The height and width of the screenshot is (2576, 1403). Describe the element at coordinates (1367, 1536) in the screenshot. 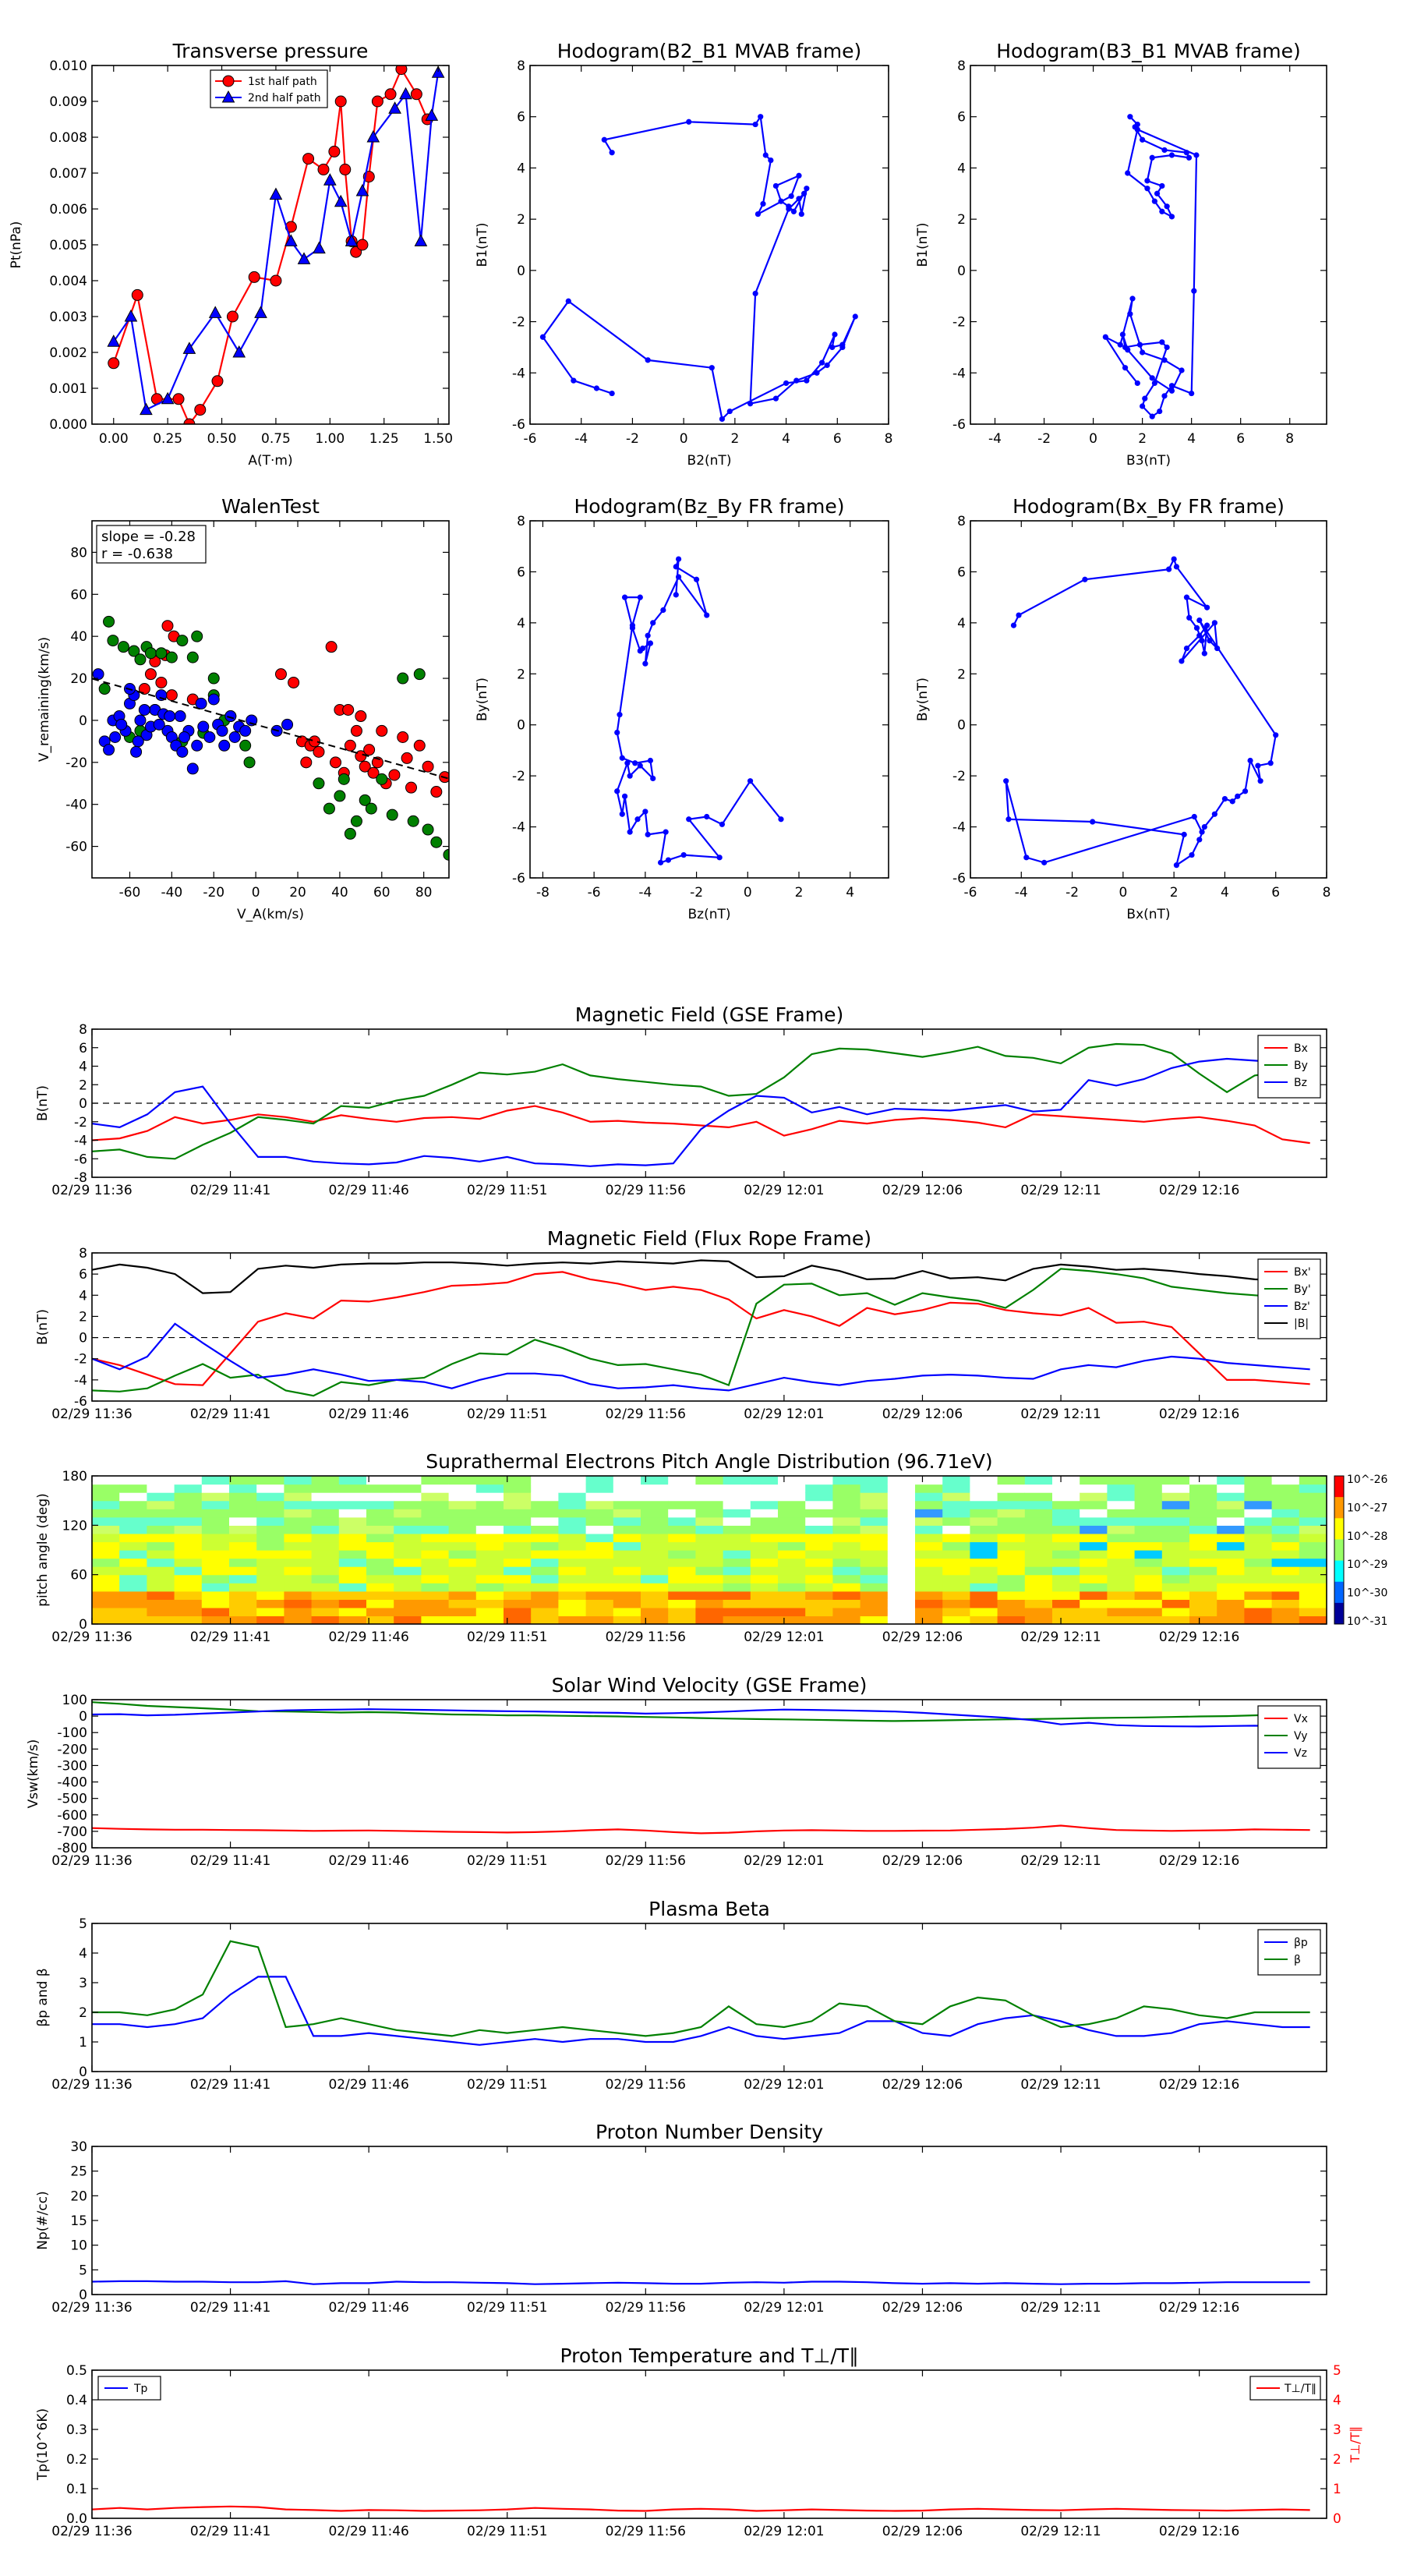

I see `pad-colorbar-label: 10^-28` at that location.